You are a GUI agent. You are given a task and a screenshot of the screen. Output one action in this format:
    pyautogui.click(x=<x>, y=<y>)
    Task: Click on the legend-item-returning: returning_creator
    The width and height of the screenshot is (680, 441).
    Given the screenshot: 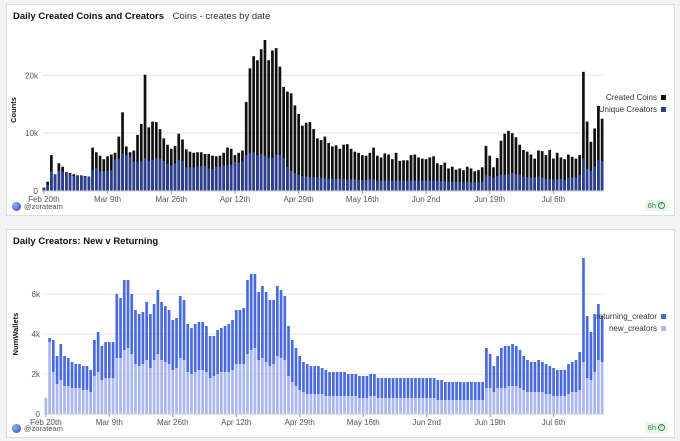 What is the action you would take?
    pyautogui.click(x=631, y=316)
    